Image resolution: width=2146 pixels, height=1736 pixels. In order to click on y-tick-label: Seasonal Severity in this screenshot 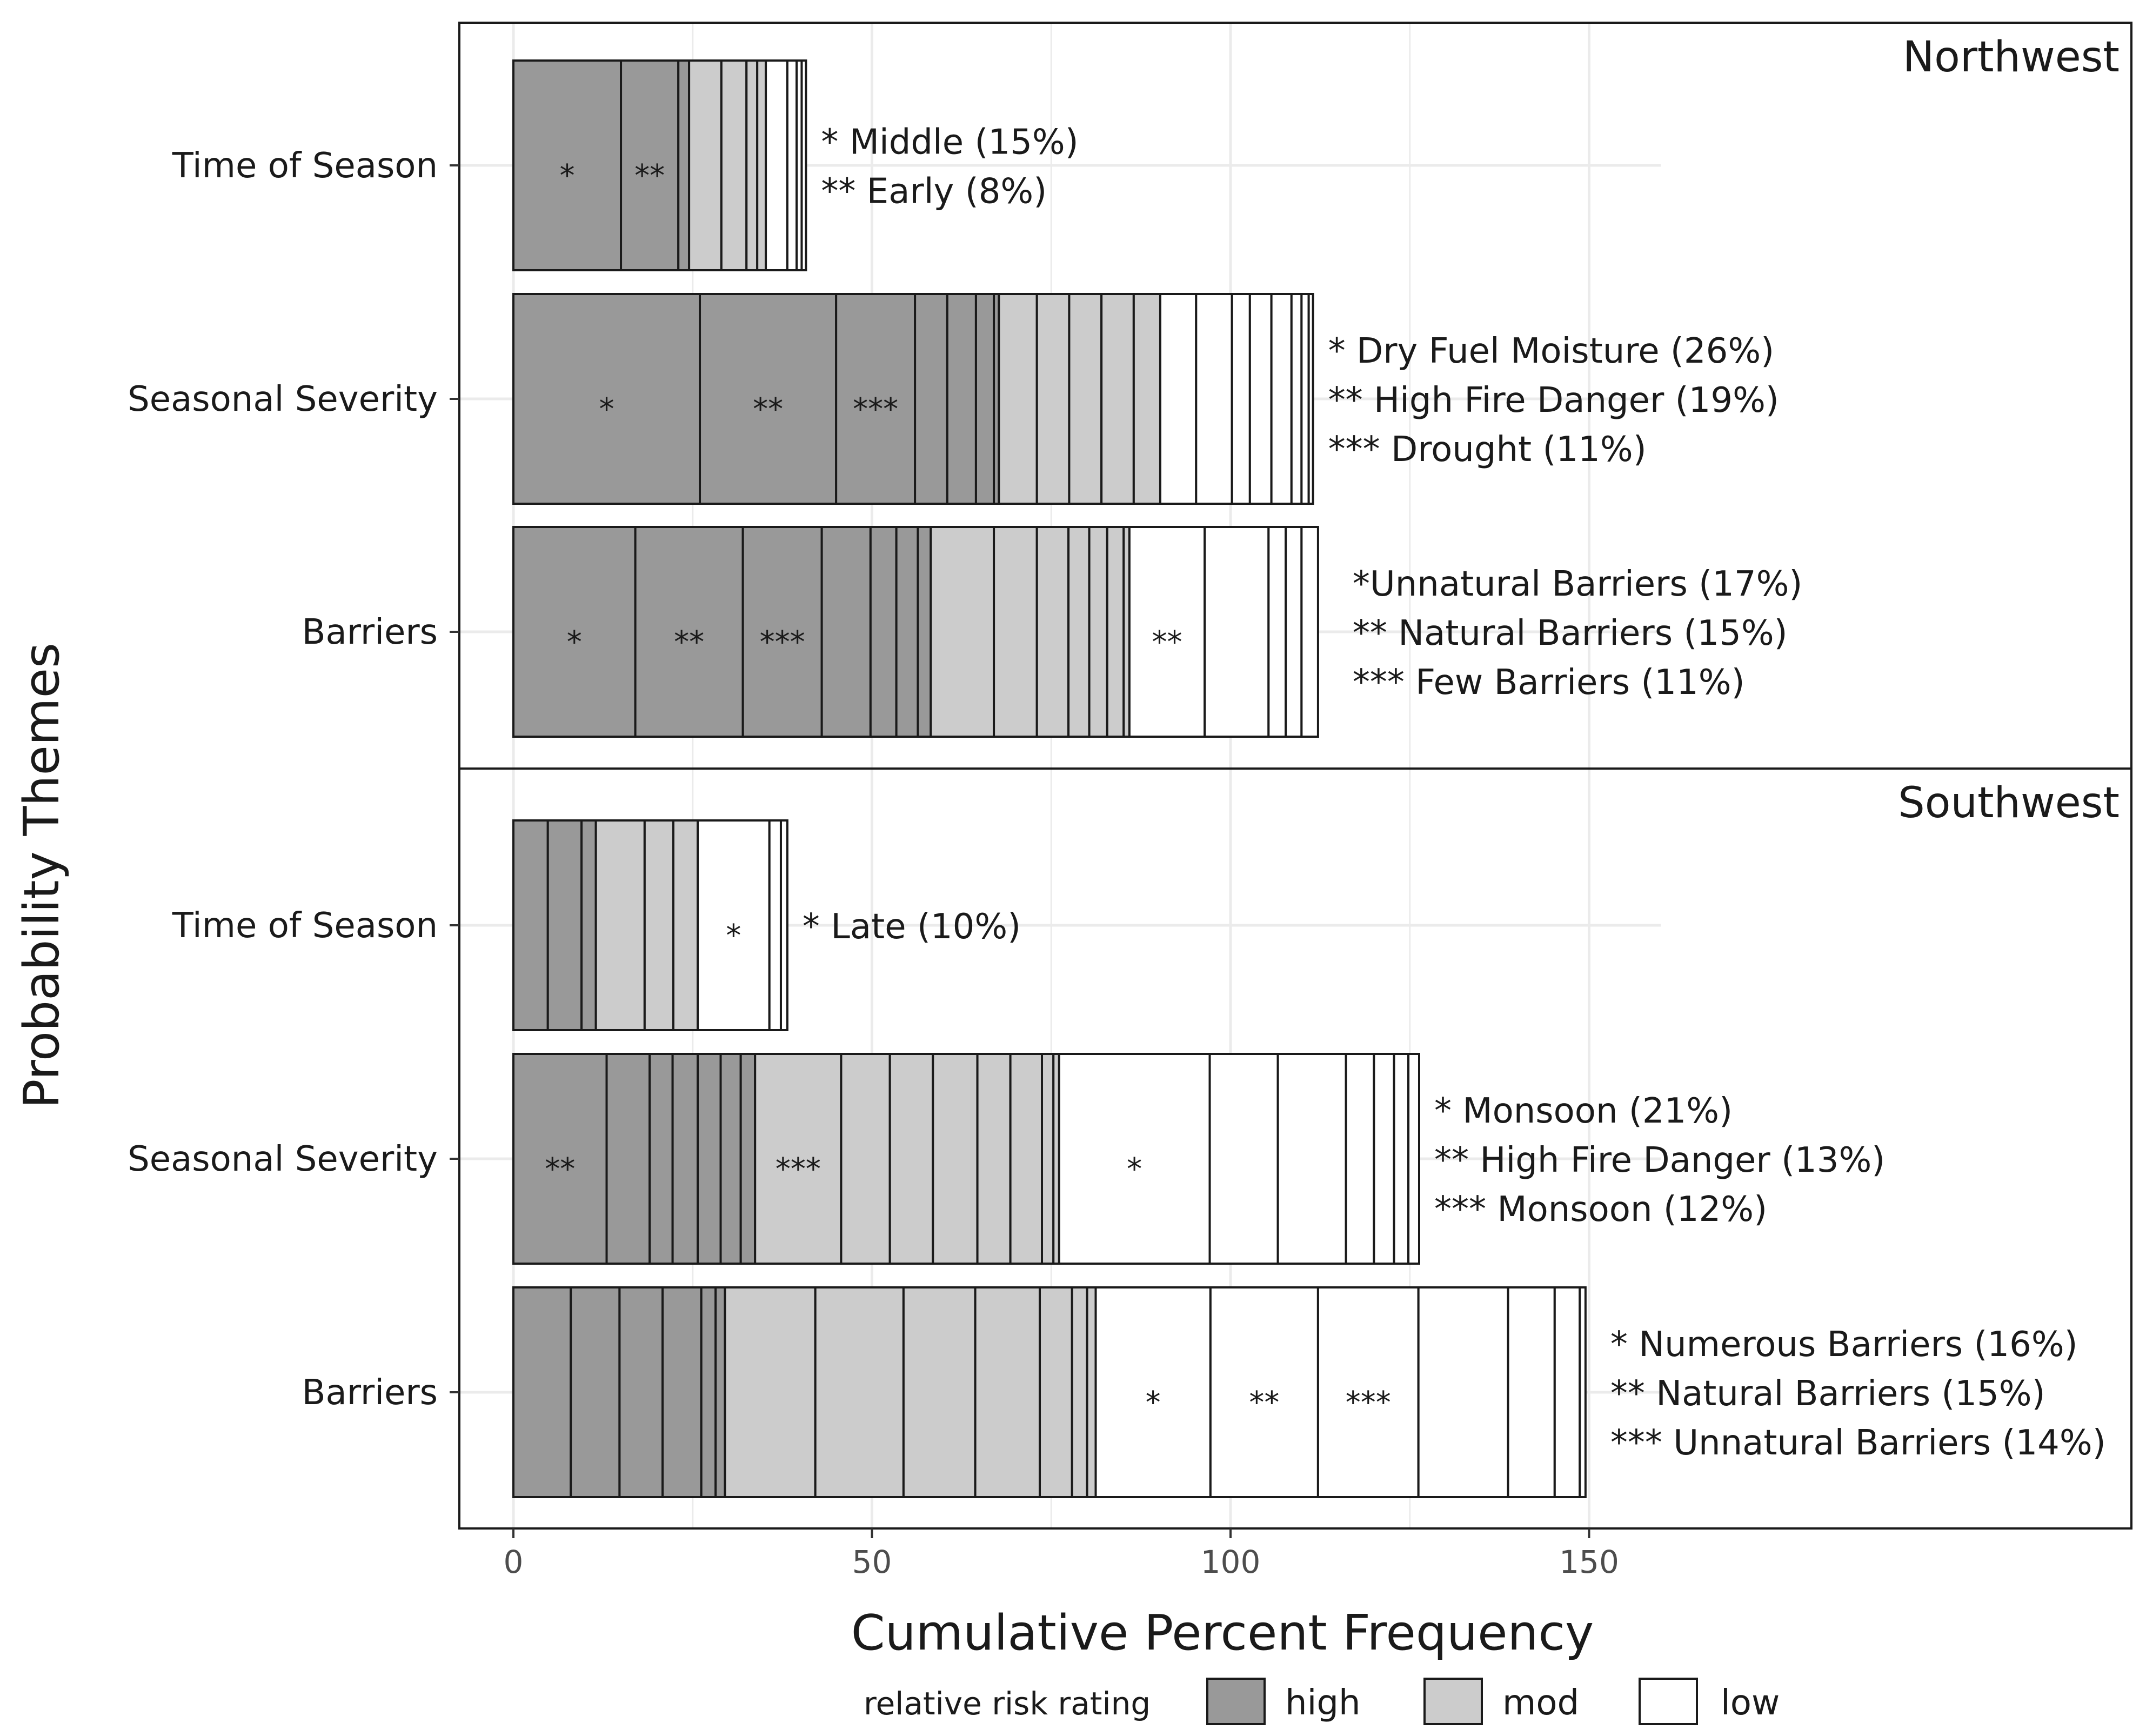, I will do `click(283, 399)`.